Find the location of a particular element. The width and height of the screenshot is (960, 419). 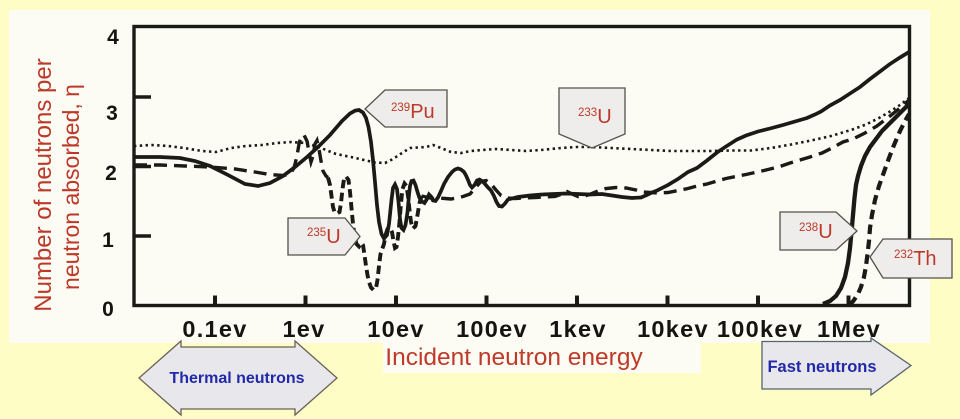

svg-text: Number of neutrons per is located at coordinates (43, 184).